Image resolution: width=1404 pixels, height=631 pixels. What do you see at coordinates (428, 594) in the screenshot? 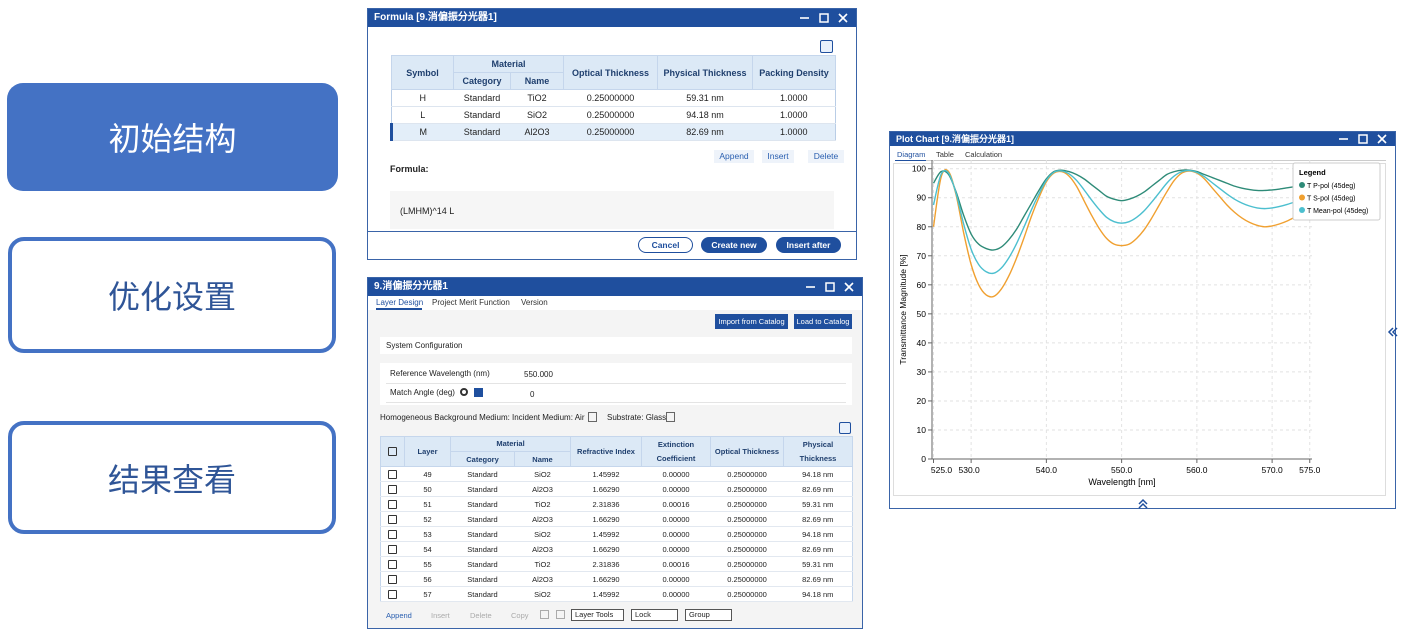
I see `cell: 57` at bounding box center [428, 594].